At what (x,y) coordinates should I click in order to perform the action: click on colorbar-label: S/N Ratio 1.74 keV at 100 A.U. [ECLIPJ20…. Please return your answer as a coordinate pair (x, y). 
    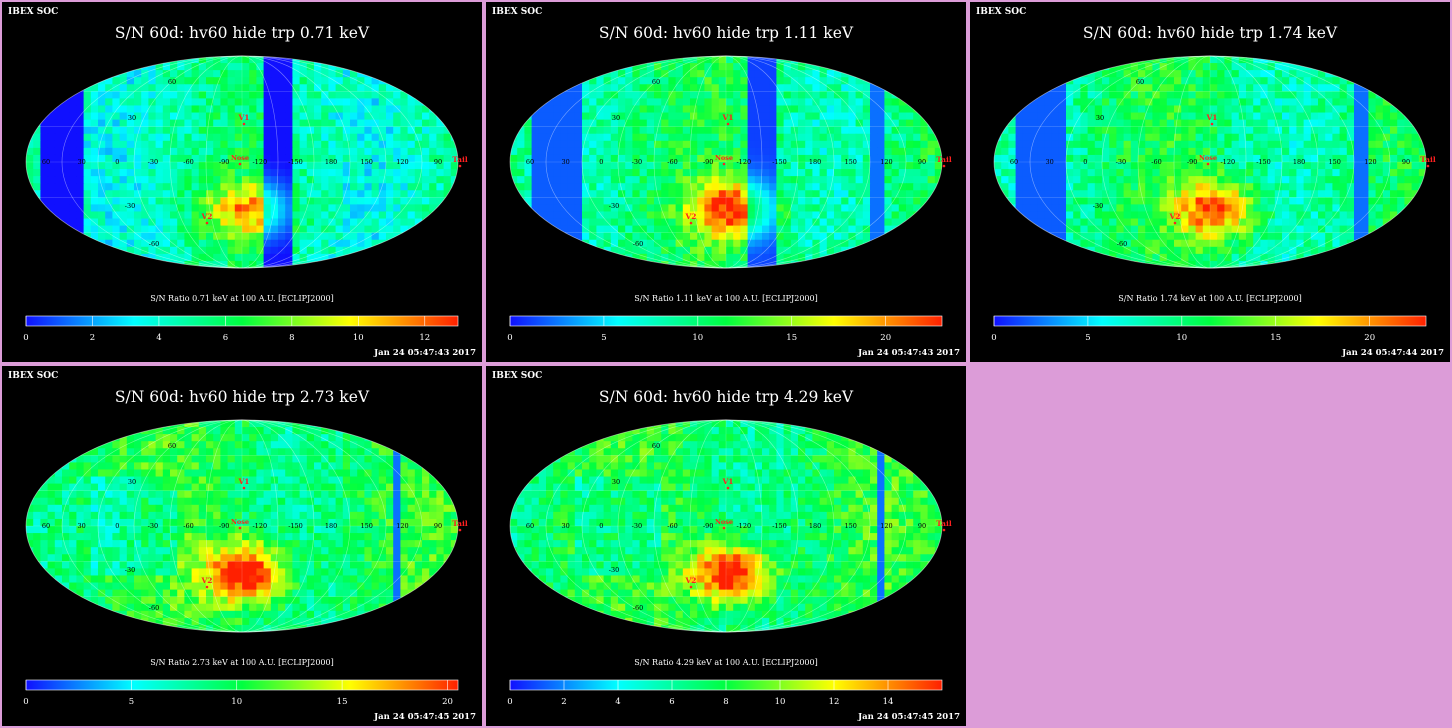
    Looking at the image, I should click on (1210, 298).